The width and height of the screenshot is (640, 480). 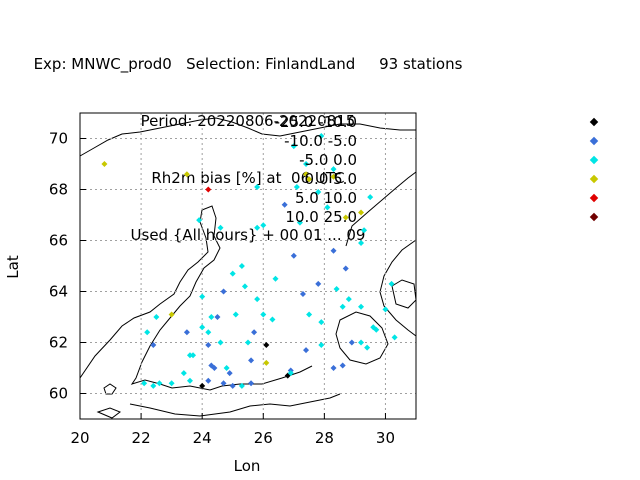 What do you see at coordinates (58, 292) in the screenshot?
I see `y-tick-label: 64` at bounding box center [58, 292].